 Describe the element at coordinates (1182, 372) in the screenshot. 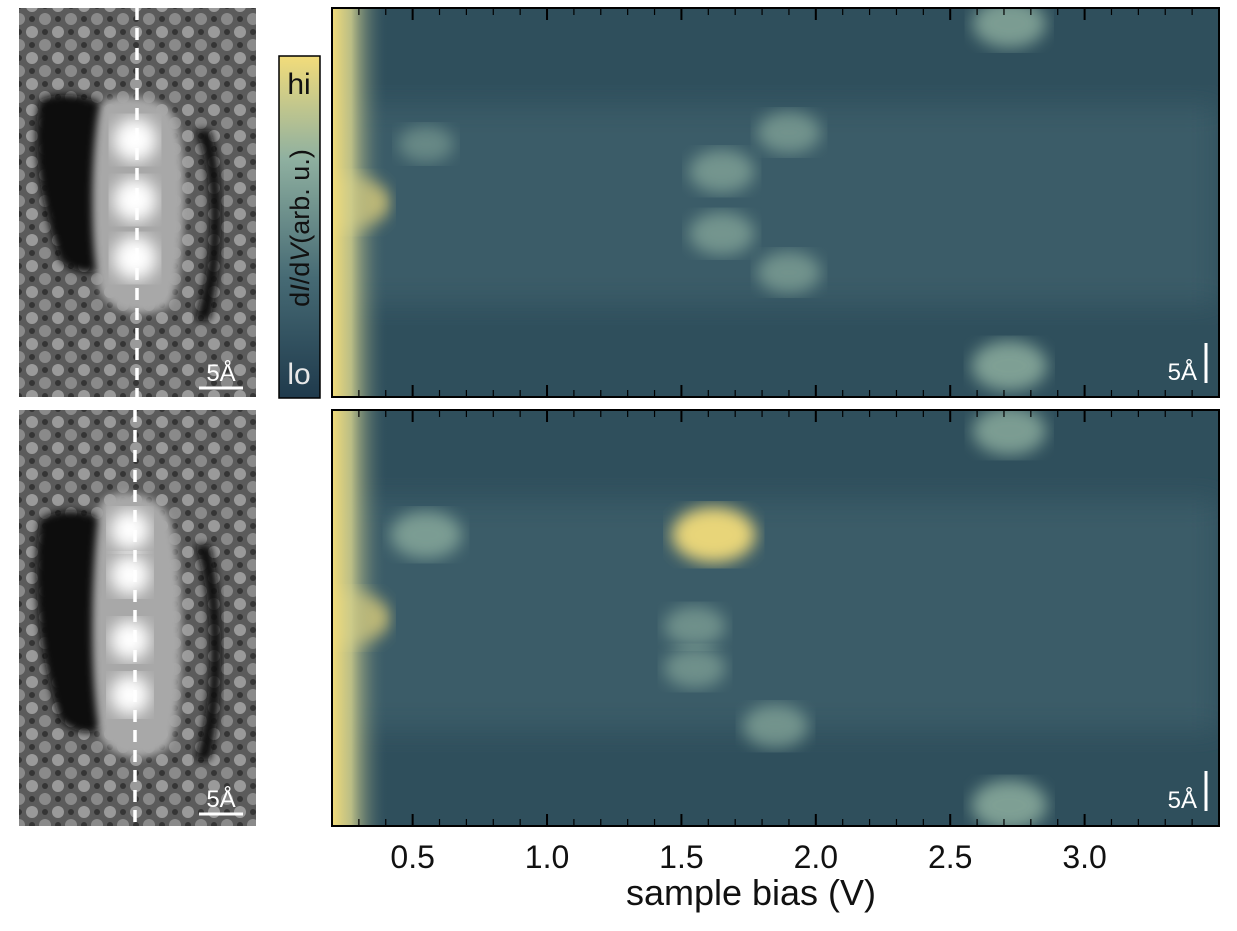

I see `scale-bar-label-top-map: 5Å` at that location.